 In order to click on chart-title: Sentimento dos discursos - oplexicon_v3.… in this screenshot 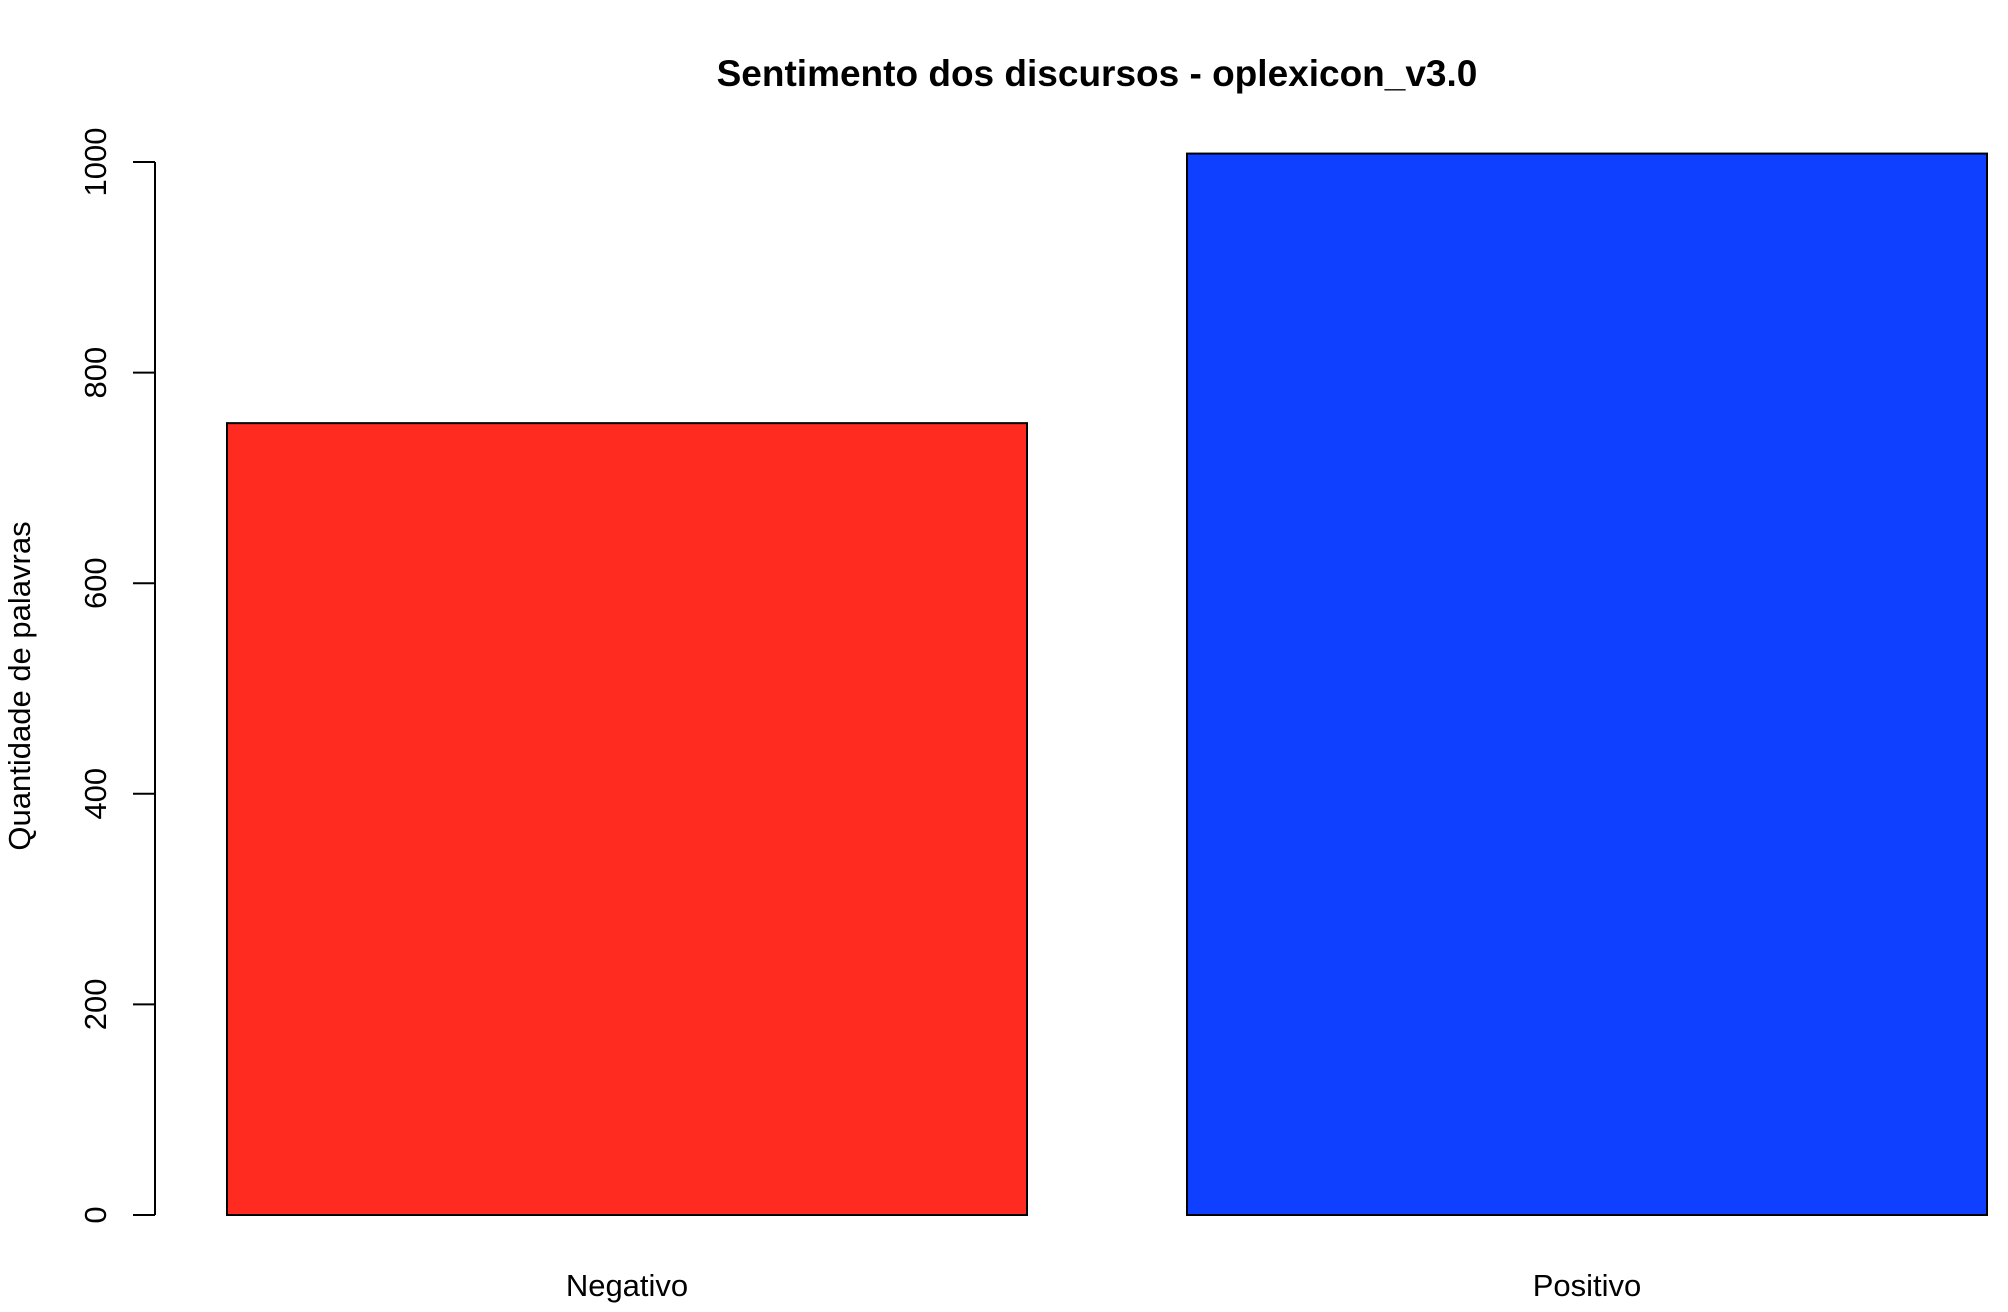, I will do `click(1097, 73)`.